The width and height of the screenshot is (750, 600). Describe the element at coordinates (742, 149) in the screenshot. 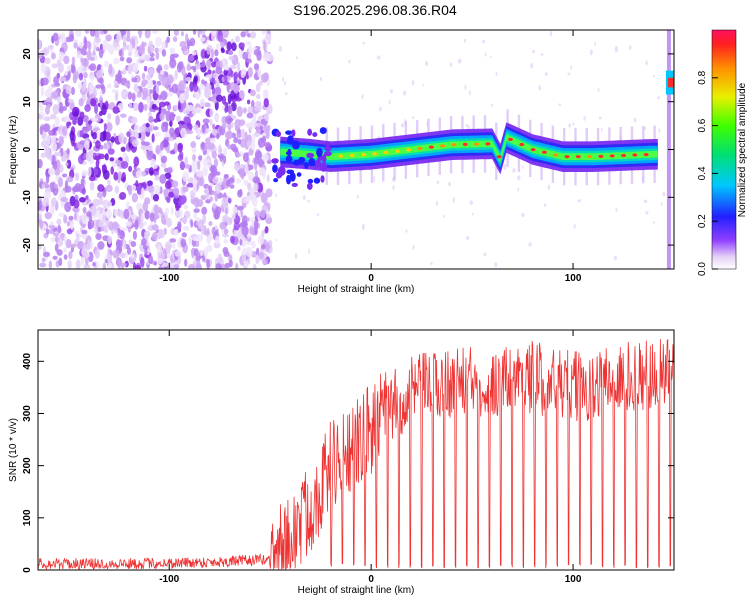

I see `colorbar-label: Normalized spectral amplitude` at that location.